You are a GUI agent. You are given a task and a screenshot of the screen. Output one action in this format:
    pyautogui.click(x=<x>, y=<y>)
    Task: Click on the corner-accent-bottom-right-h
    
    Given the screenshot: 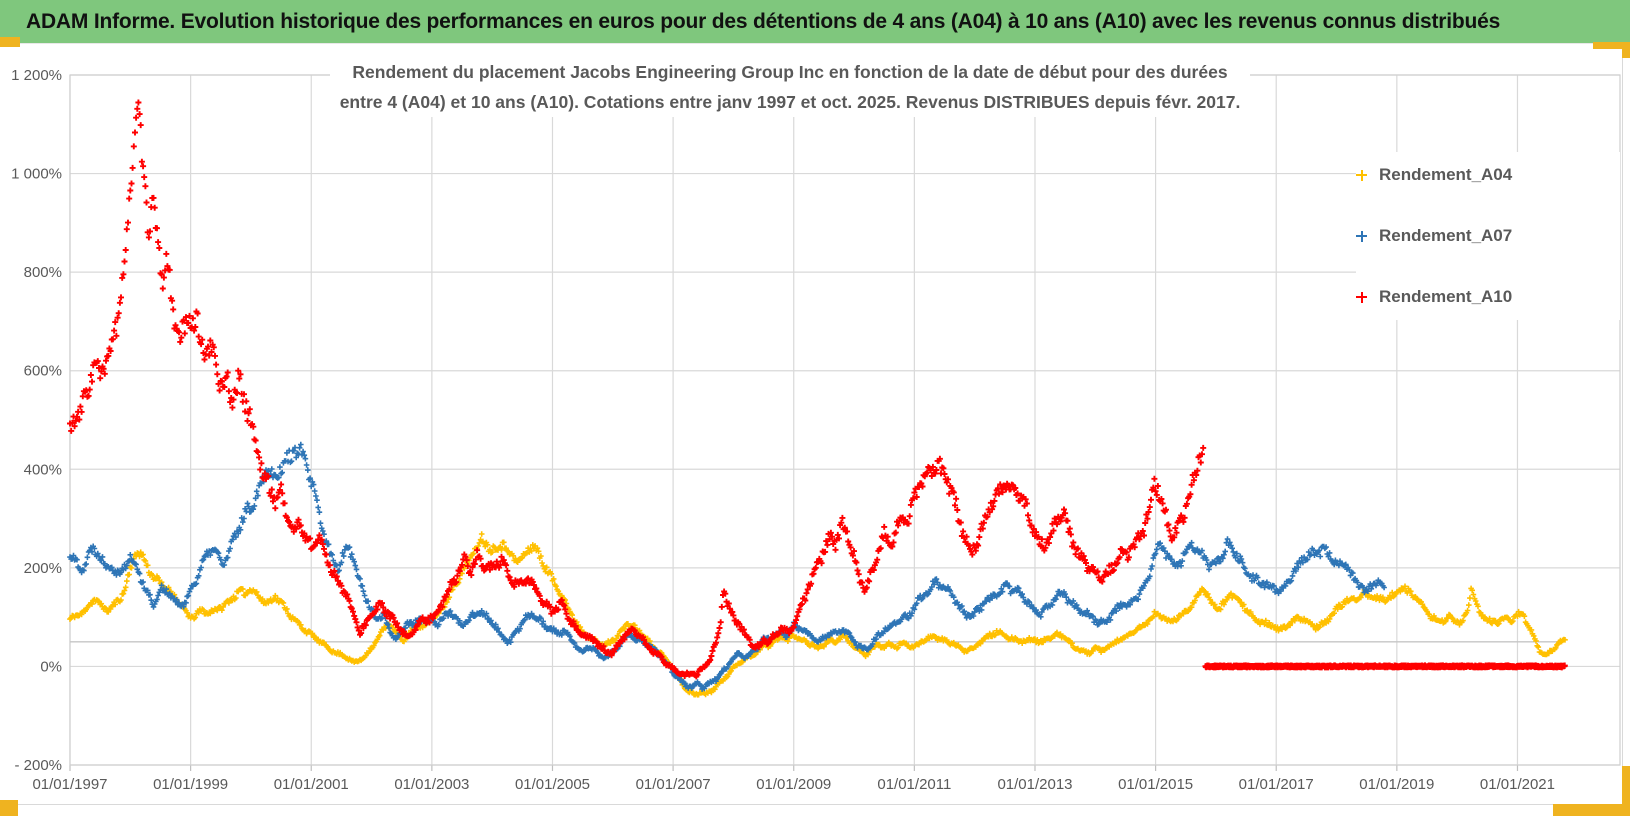 What is the action you would take?
    pyautogui.click(x=1591, y=810)
    